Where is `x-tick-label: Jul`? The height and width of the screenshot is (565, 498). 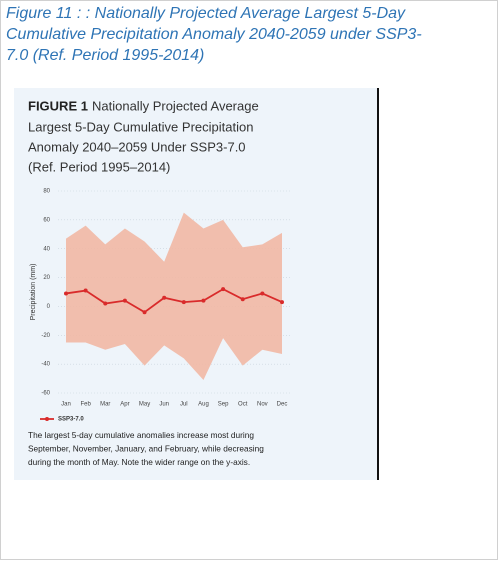
x-tick-label: Jul is located at coordinates (184, 405).